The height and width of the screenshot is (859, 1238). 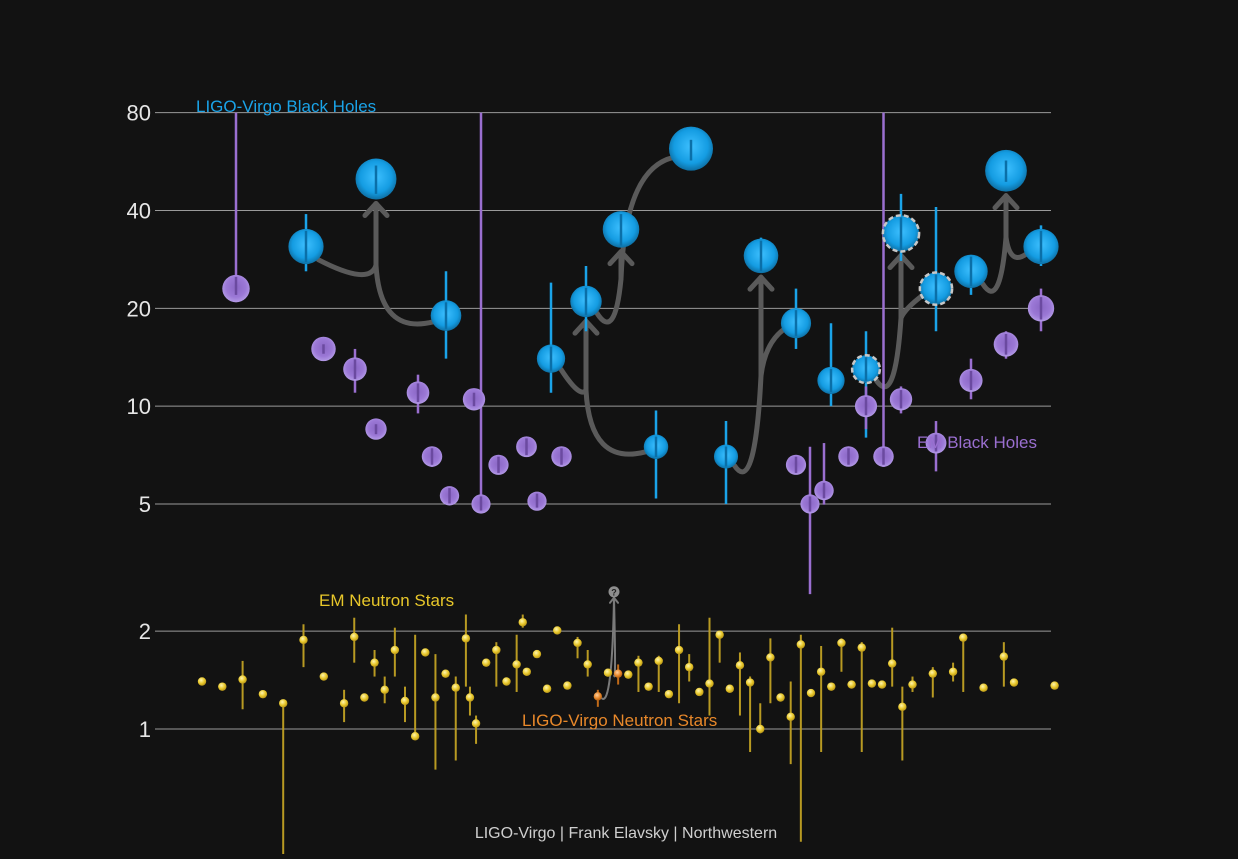 What do you see at coordinates (145, 504) in the screenshot?
I see `y-tick-label: 5` at bounding box center [145, 504].